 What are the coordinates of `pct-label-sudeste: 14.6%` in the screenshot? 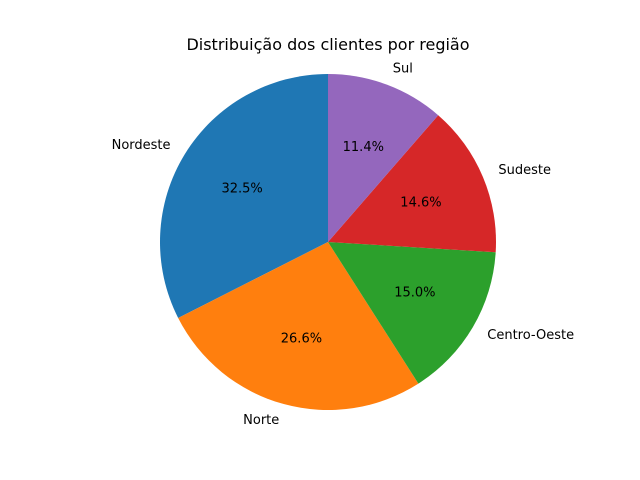 It's located at (420, 203).